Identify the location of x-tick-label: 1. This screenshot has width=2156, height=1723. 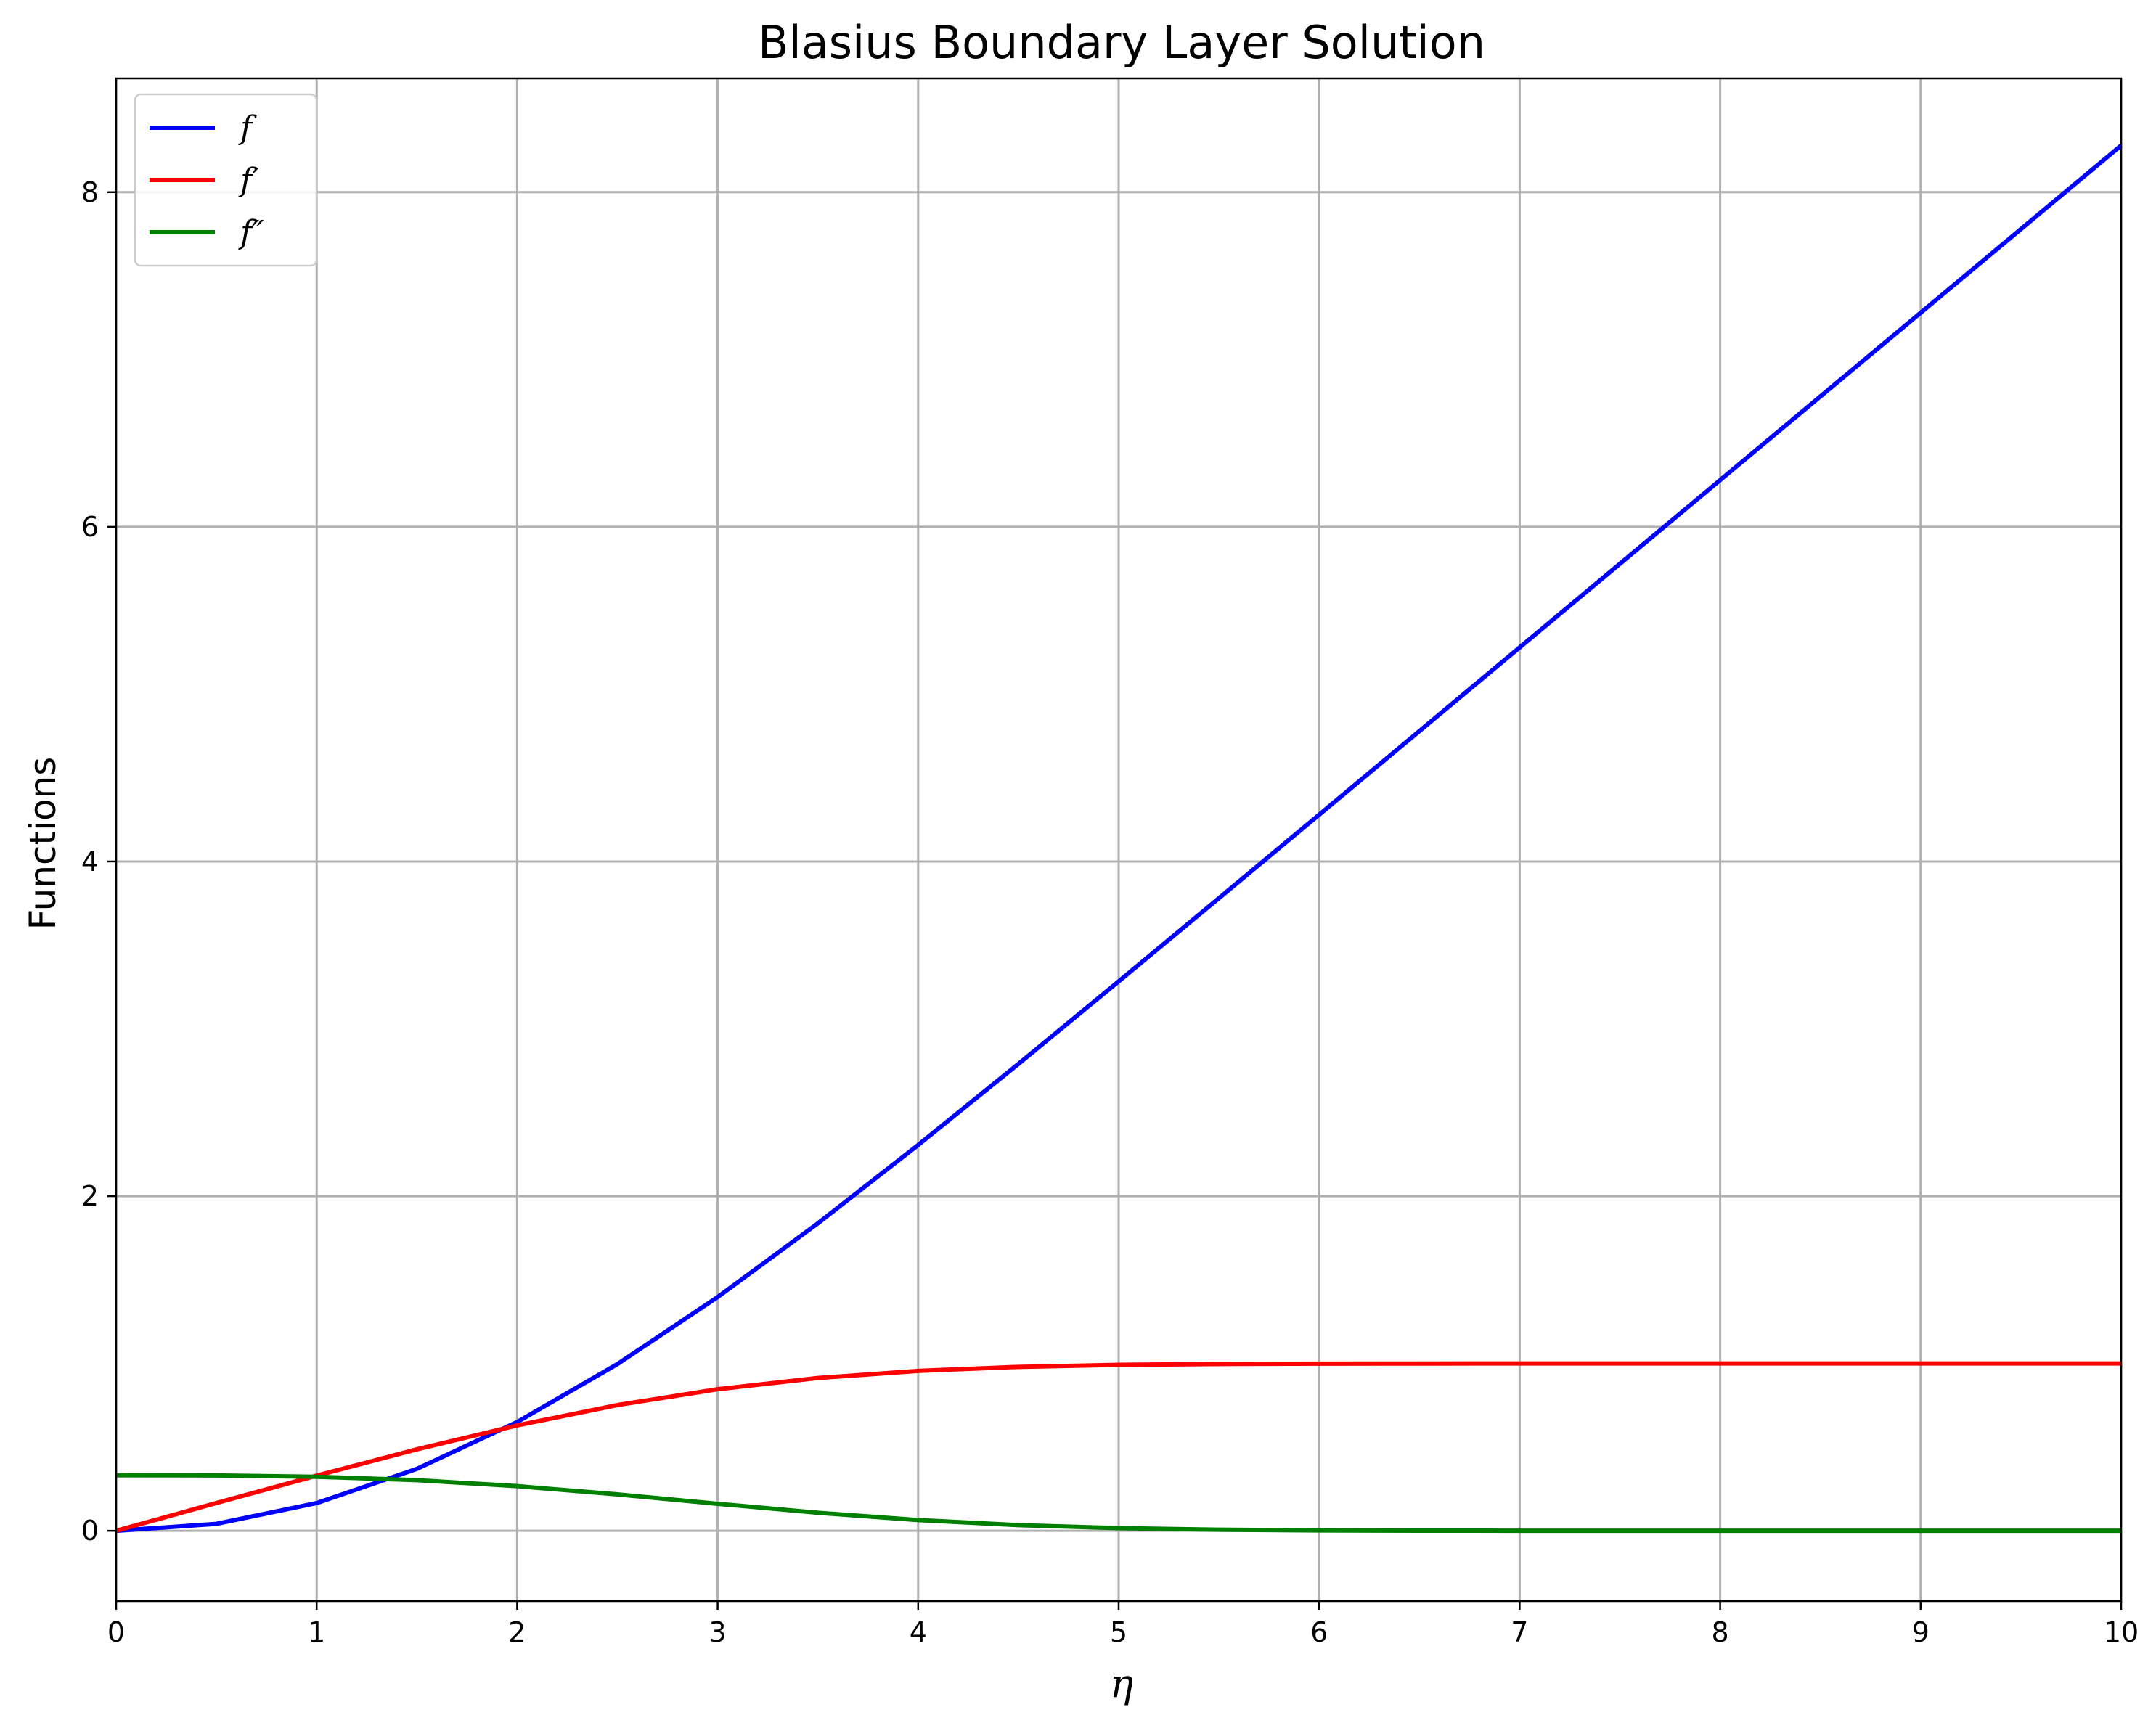
(316, 1632).